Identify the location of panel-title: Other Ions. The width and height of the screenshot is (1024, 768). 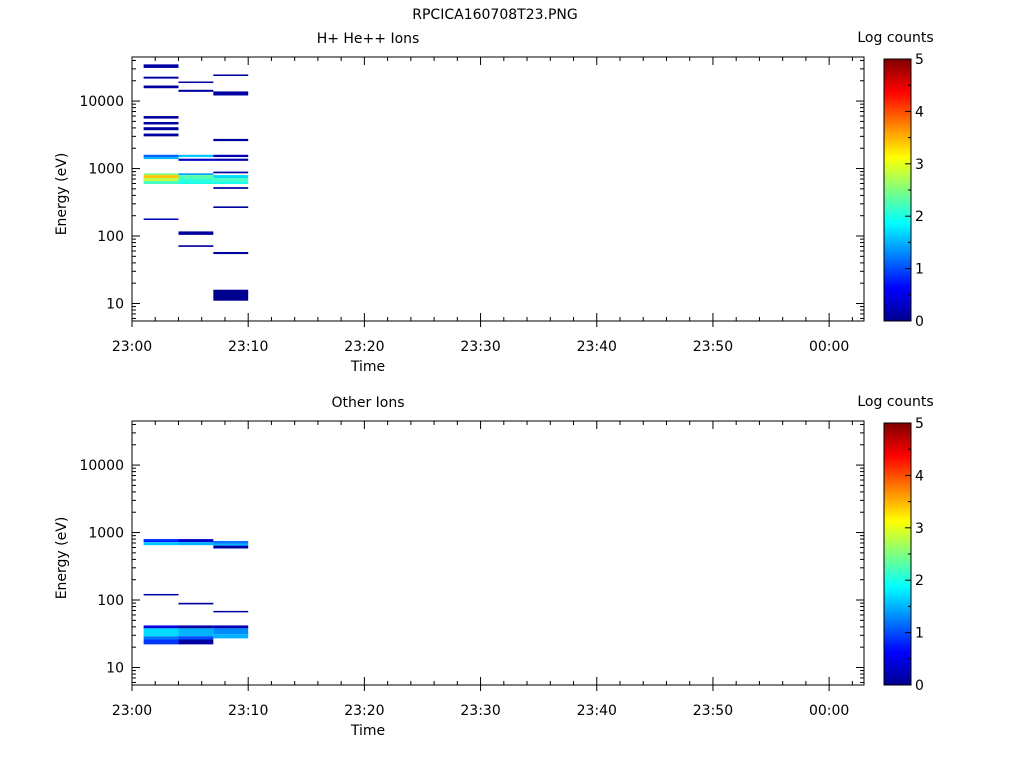
(367, 403).